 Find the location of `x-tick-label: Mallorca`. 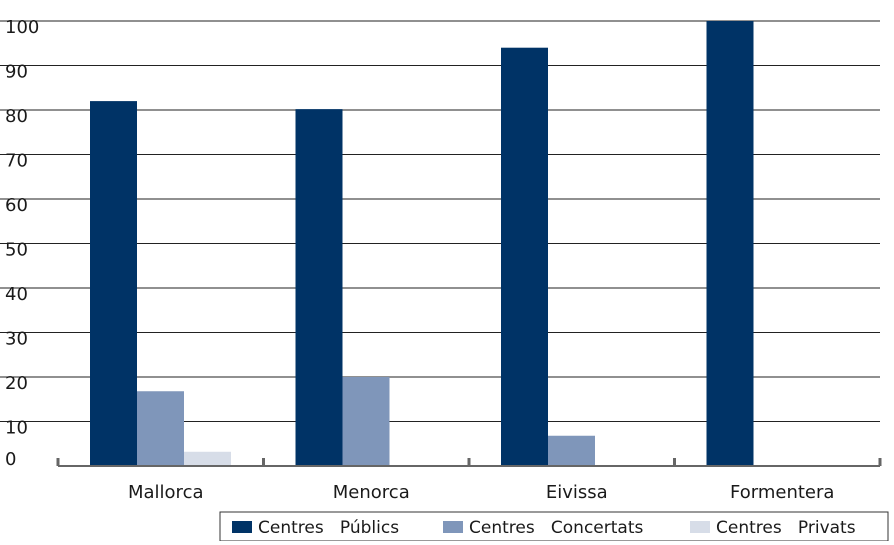

x-tick-label: Mallorca is located at coordinates (166, 492).